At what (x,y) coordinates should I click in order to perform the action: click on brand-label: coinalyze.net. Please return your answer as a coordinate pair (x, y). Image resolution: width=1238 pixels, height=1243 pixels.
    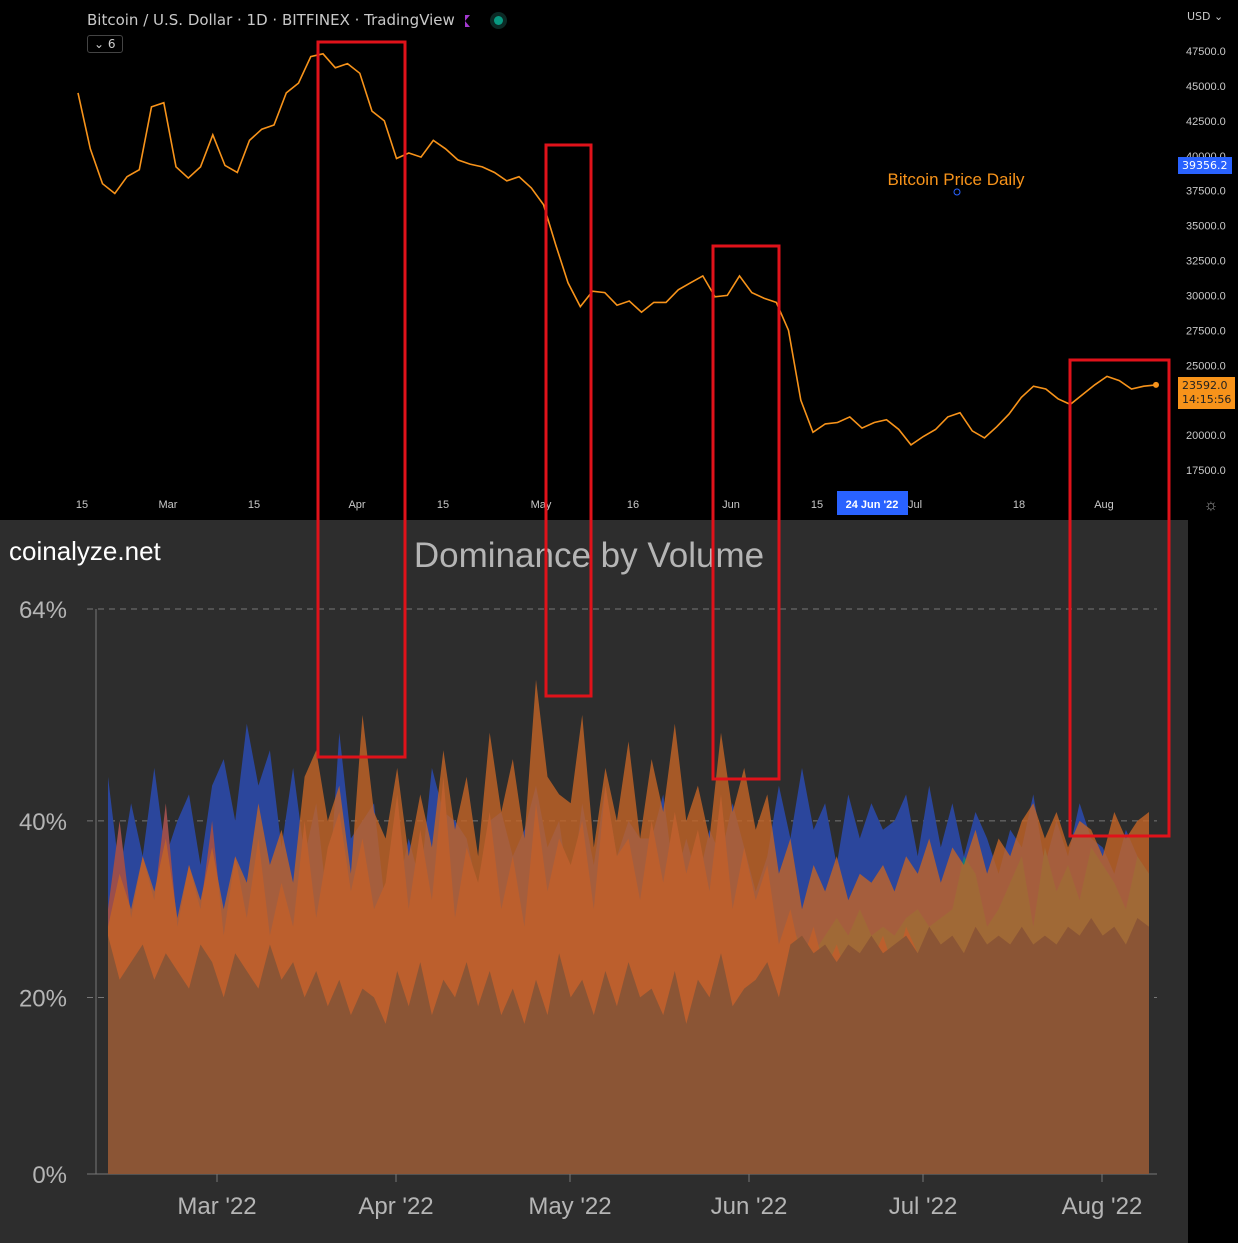
    Looking at the image, I should click on (85, 551).